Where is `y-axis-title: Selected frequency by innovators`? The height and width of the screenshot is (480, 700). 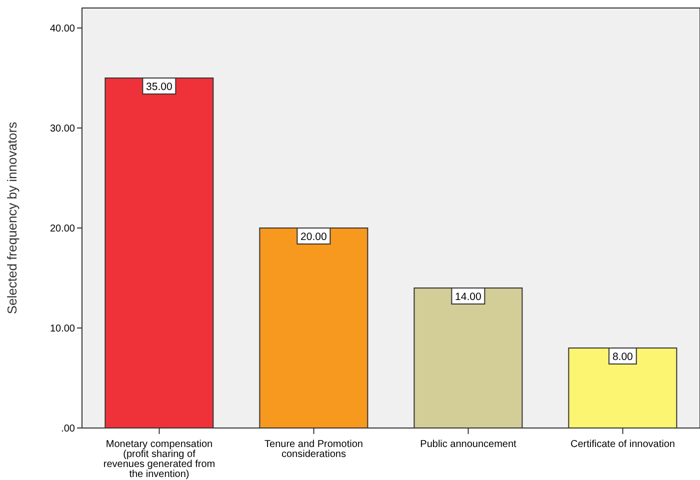 y-axis-title: Selected frequency by innovators is located at coordinates (12, 217).